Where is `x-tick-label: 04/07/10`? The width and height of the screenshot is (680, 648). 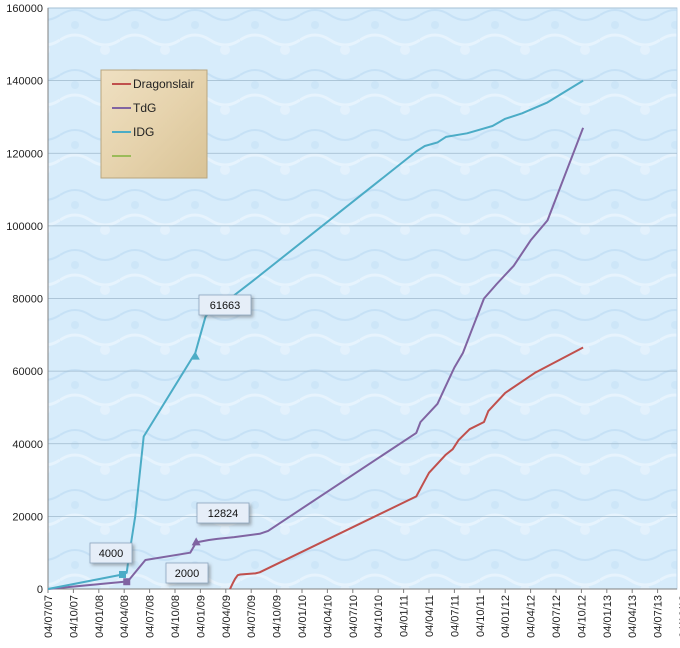
x-tick-label: 04/07/10 is located at coordinates (354, 616).